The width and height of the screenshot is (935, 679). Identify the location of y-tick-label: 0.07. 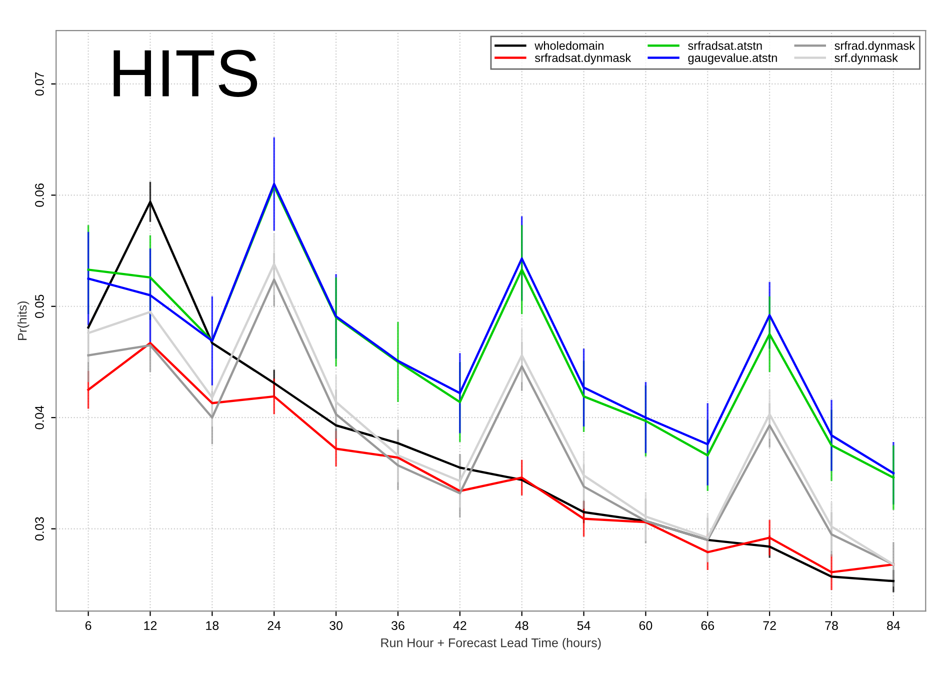
(39, 84).